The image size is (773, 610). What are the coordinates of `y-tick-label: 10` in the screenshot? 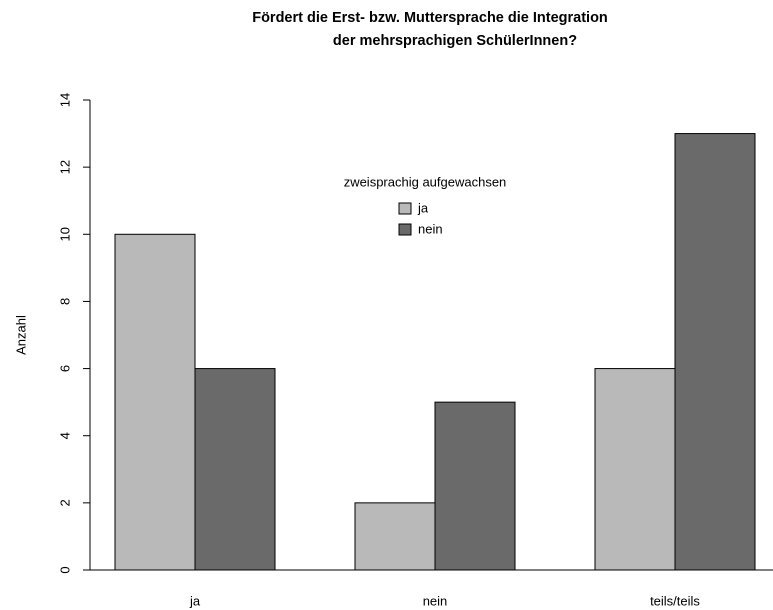 It's located at (64, 234).